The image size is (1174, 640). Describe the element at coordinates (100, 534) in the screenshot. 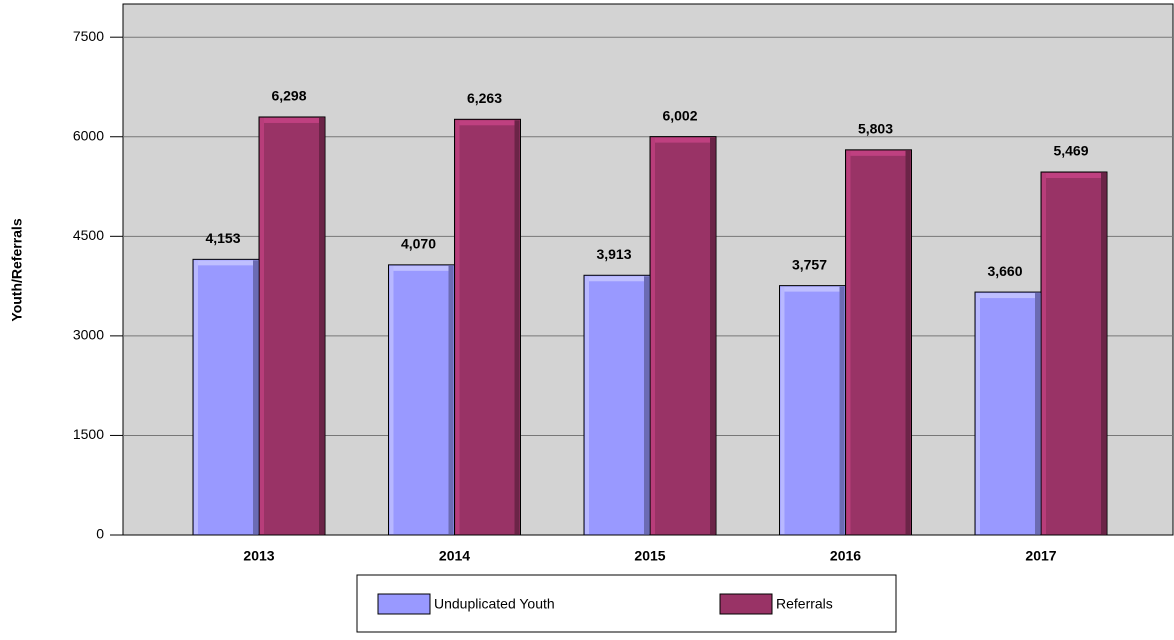

I see `y-tick-label: 0` at that location.